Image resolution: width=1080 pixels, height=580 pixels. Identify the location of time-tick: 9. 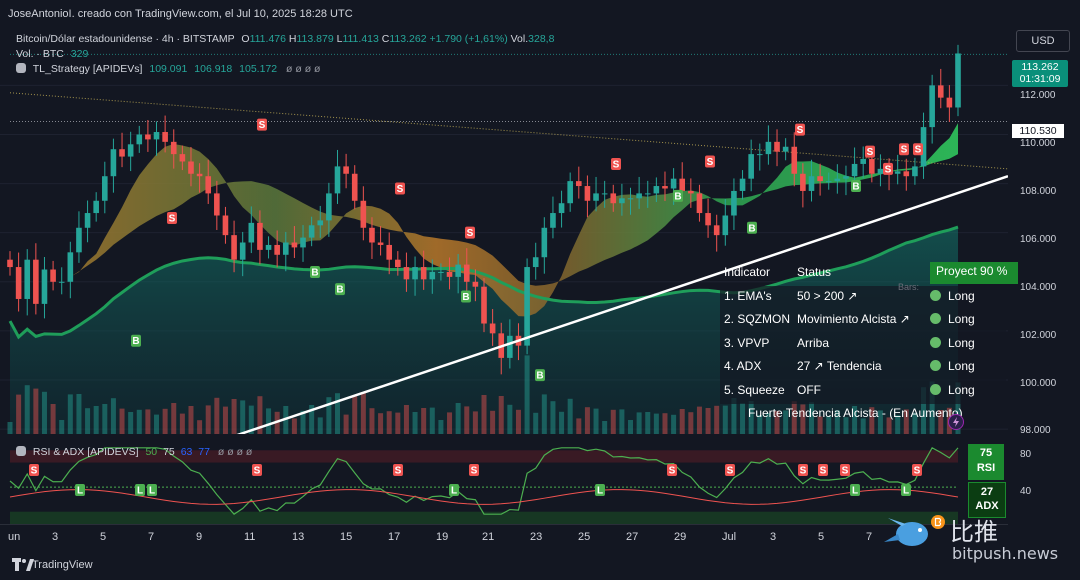
(199, 537).